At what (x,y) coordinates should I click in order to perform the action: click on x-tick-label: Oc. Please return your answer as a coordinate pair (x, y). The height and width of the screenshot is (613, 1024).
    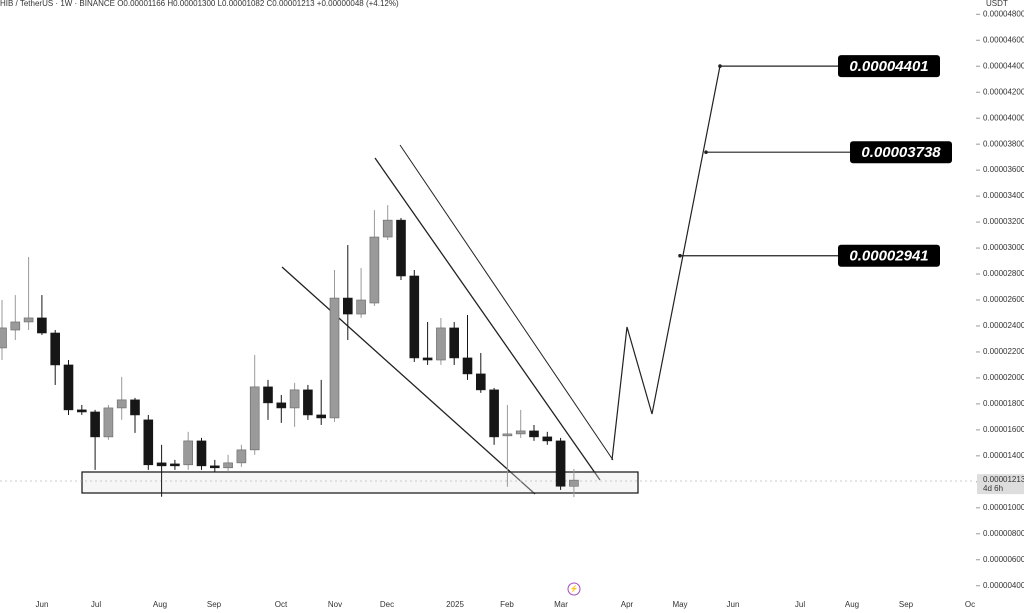
    Looking at the image, I should click on (970, 604).